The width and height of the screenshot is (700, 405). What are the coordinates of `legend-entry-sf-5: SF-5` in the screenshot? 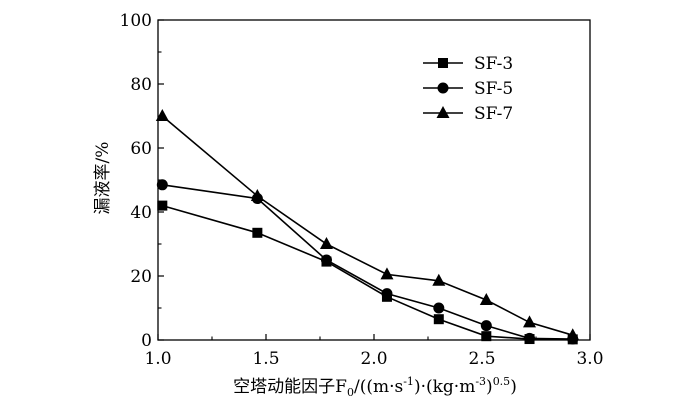 It's located at (468, 89).